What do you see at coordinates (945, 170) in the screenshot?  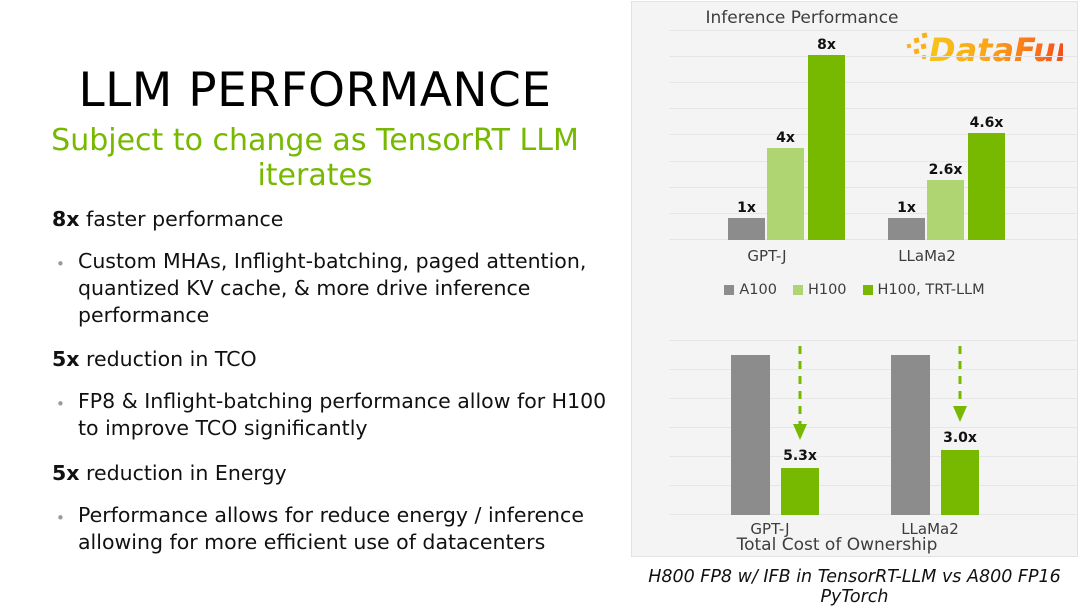 I see `bar-label-llama2-h100: 2.6x` at bounding box center [945, 170].